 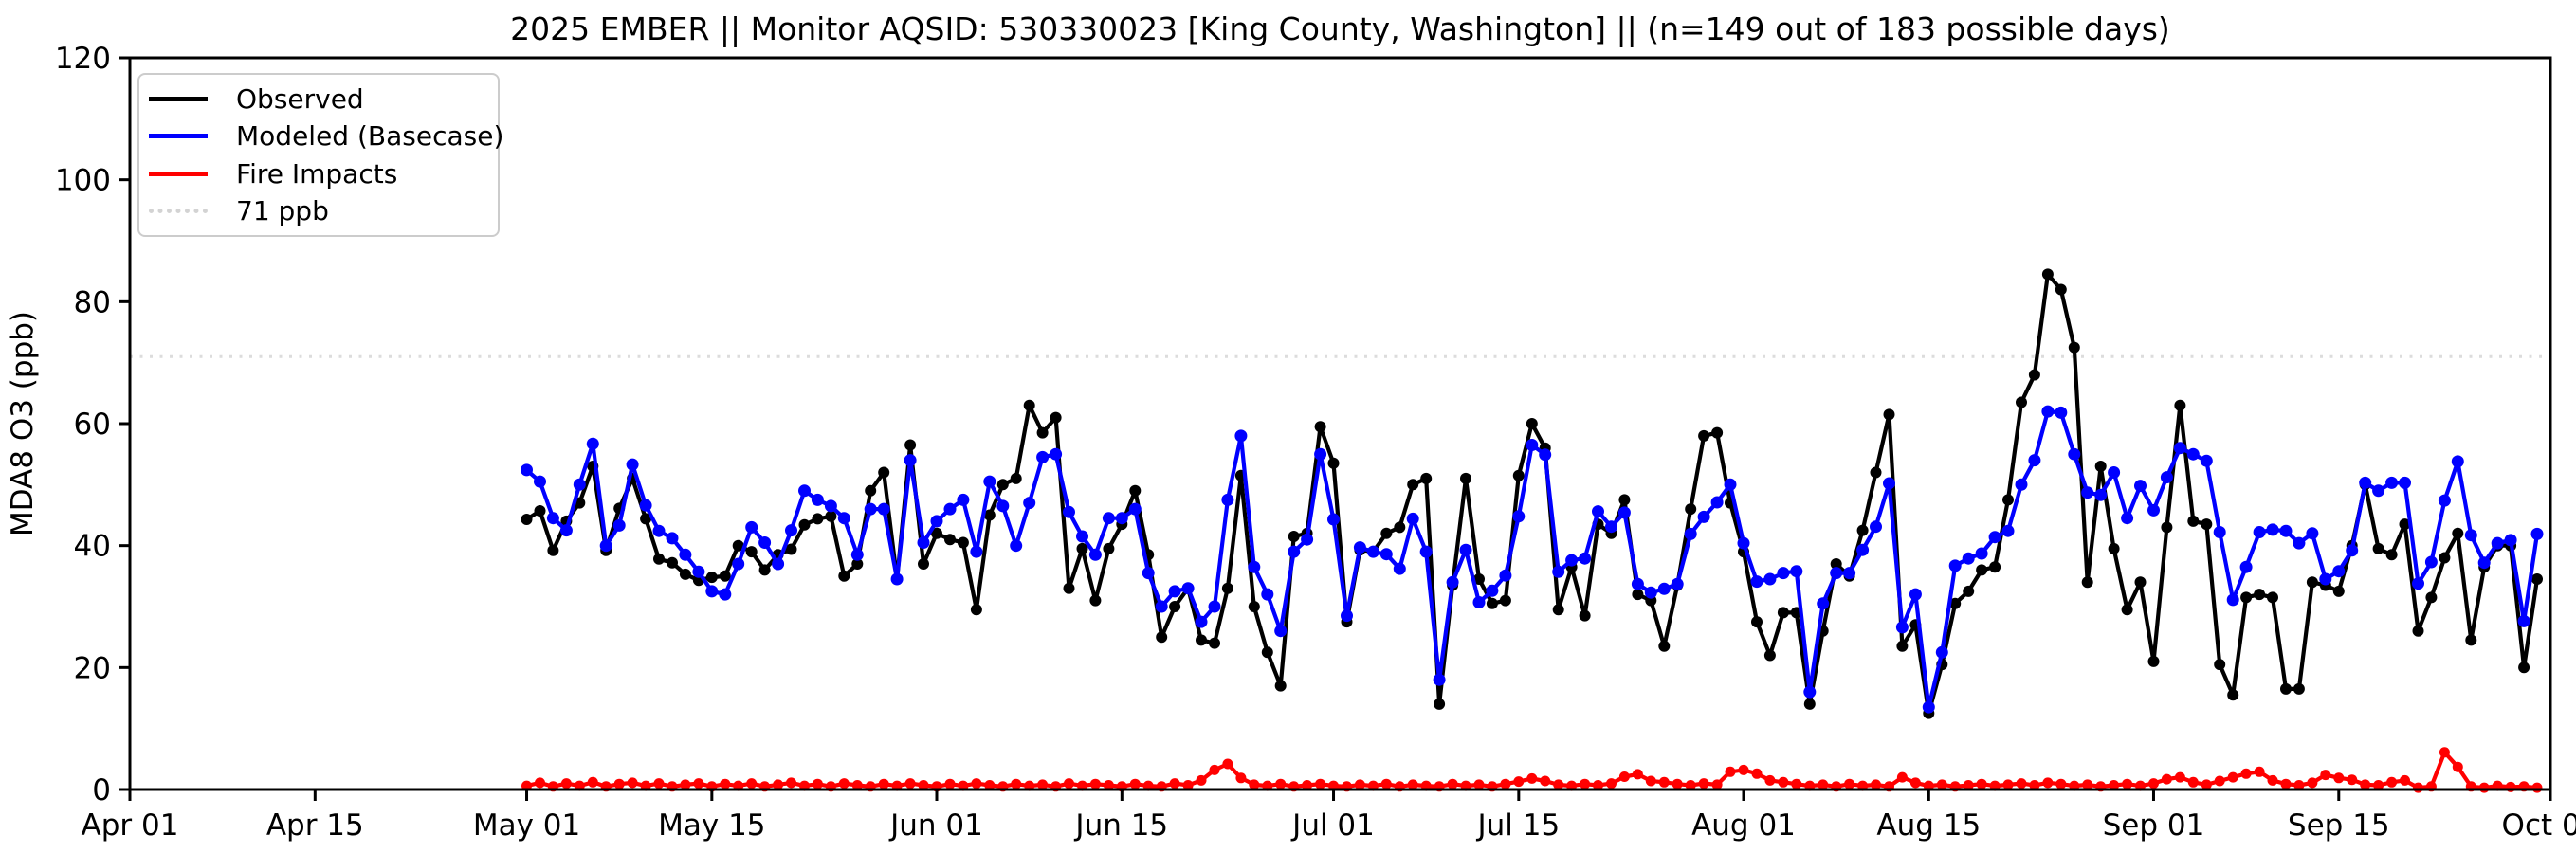 I want to click on y-tick-label: 40, so click(x=92, y=547).